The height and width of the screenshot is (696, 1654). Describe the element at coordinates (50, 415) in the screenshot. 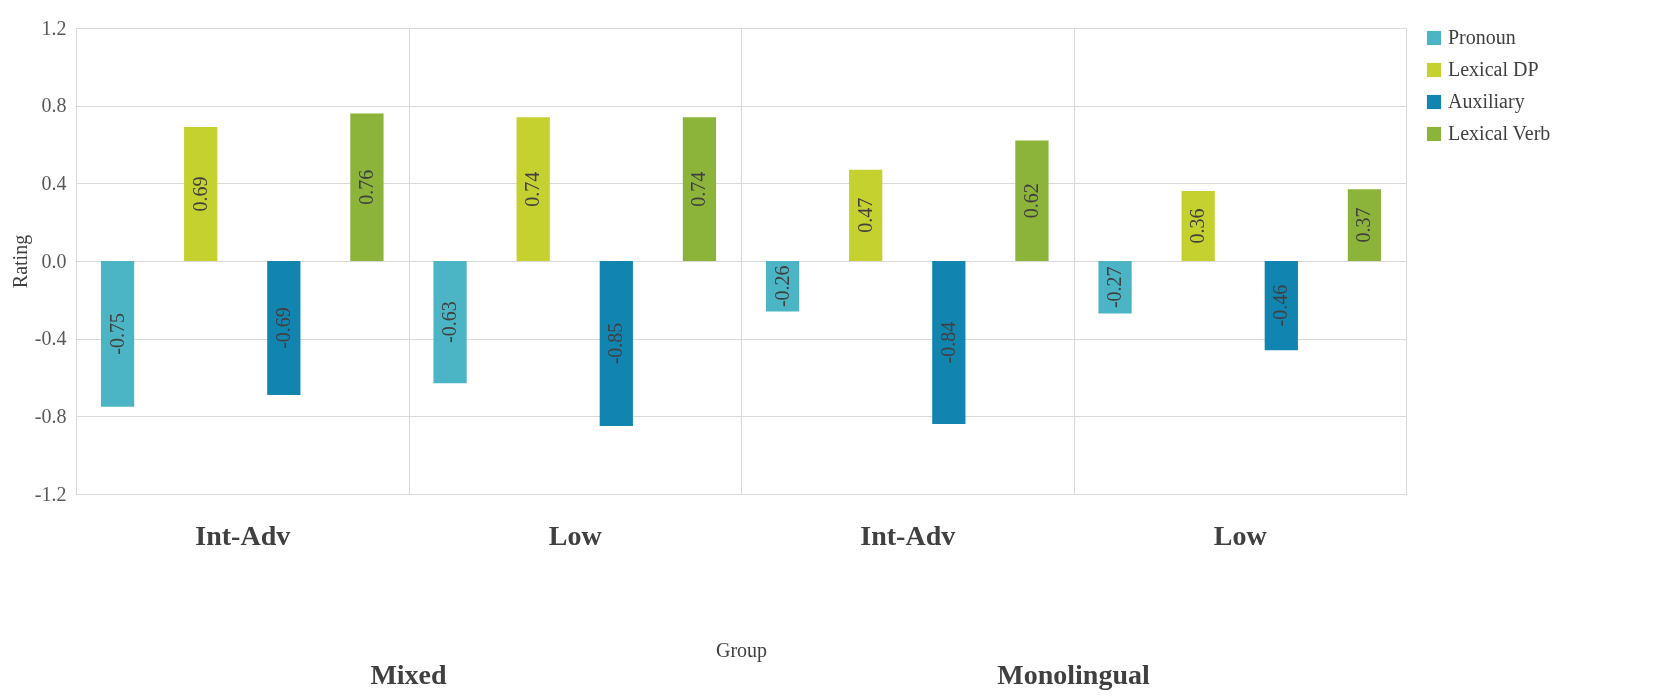

I see `y-tick-label: -0.8` at that location.